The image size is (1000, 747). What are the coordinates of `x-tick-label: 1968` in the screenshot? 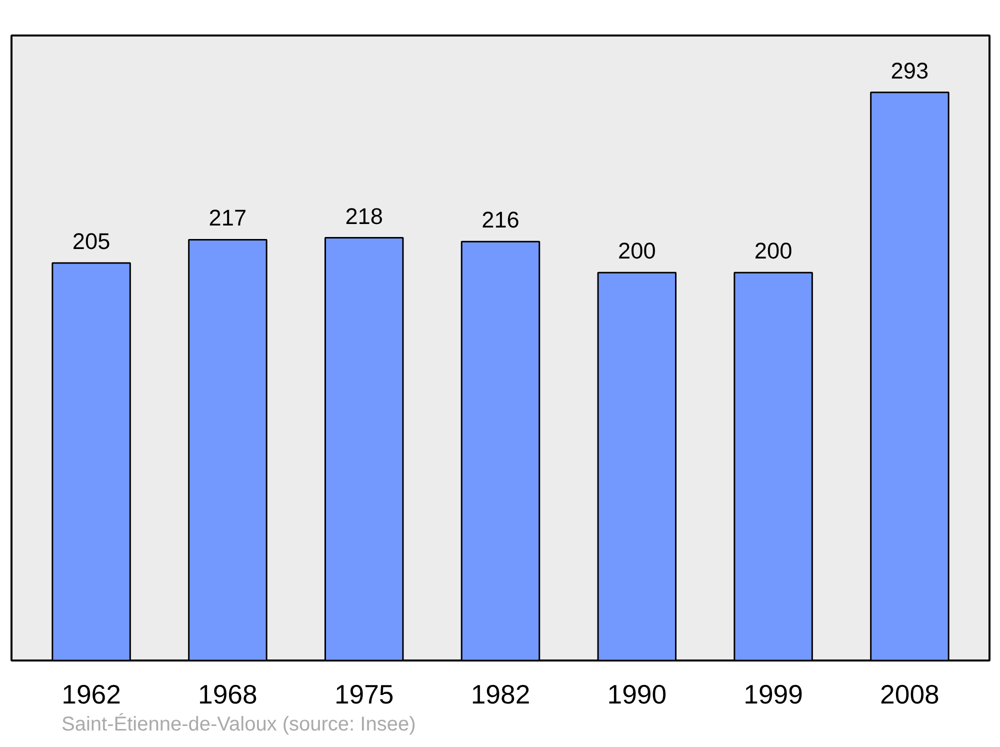 It's located at (228, 695).